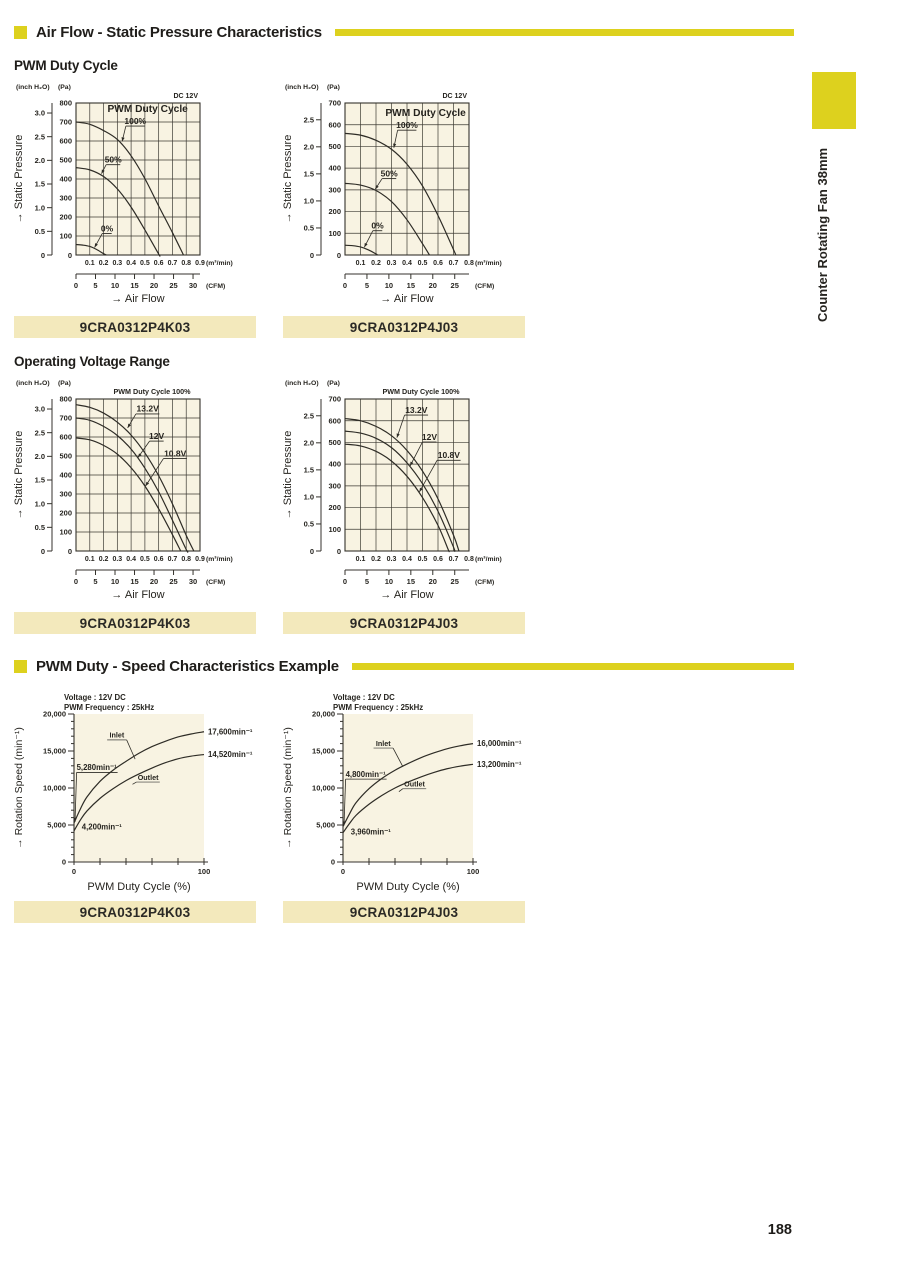 The height and width of the screenshot is (1266, 916). What do you see at coordinates (416, 410) in the screenshot?
I see `svg-text: 13.2V` at bounding box center [416, 410].